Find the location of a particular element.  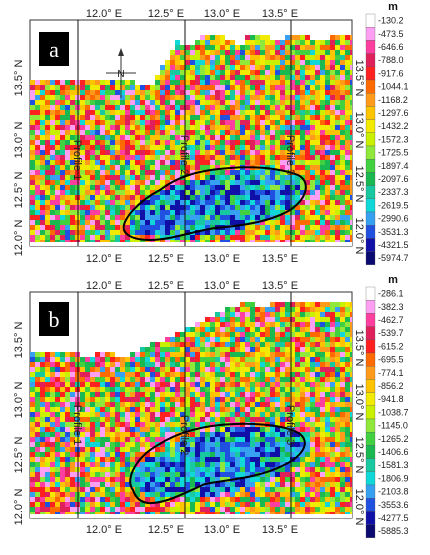

colorbar-label: -856.2 is located at coordinates (391, 386).